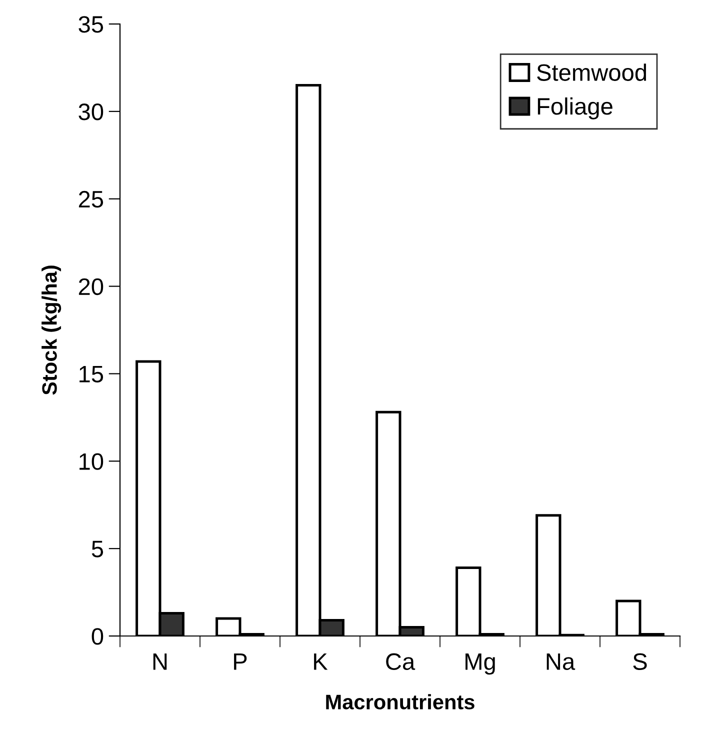  I want to click on y-tick-label: 10, so click(92, 461).